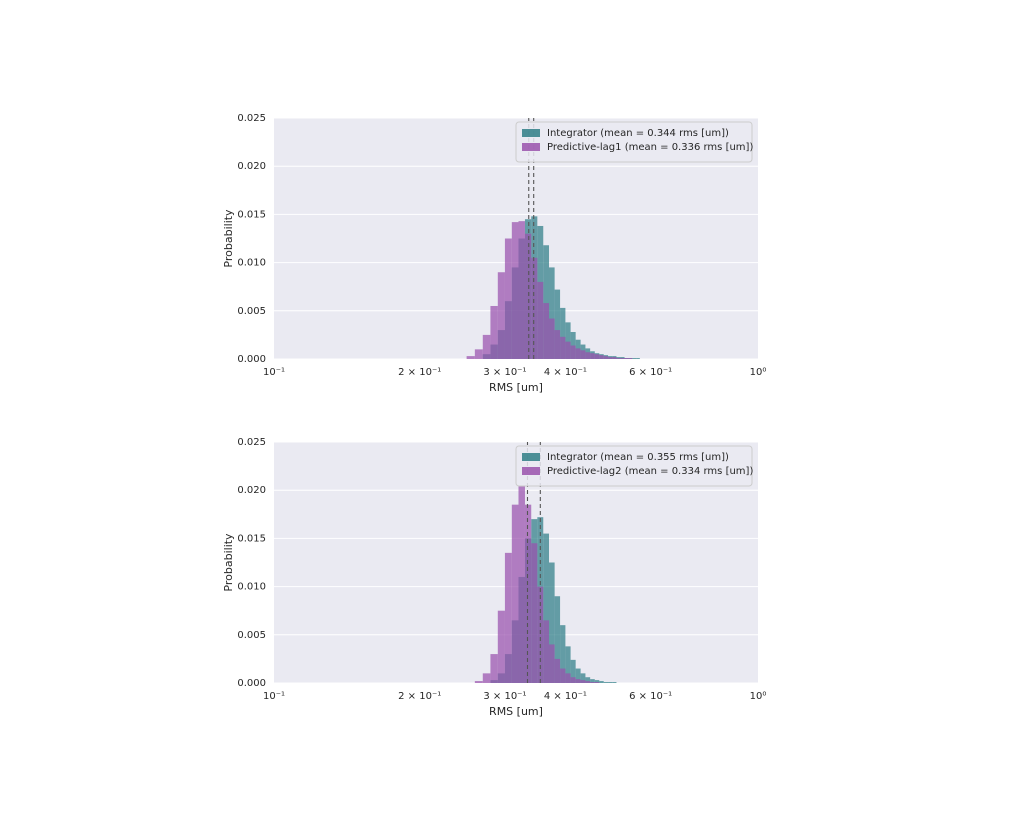 The width and height of the screenshot is (1017, 825). Describe the element at coordinates (758, 696) in the screenshot. I see `x-tick-label: 10⁰` at that location.